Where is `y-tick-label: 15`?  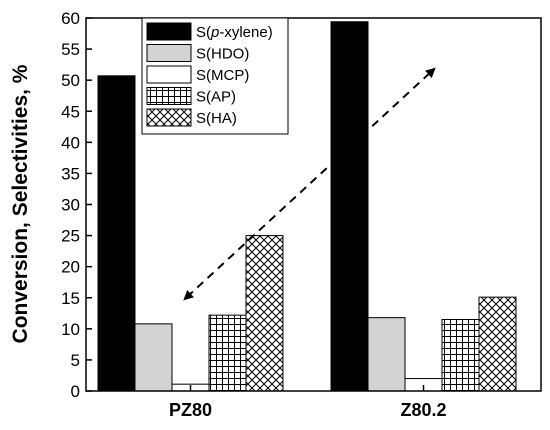
y-tick-label: 15 is located at coordinates (70, 298).